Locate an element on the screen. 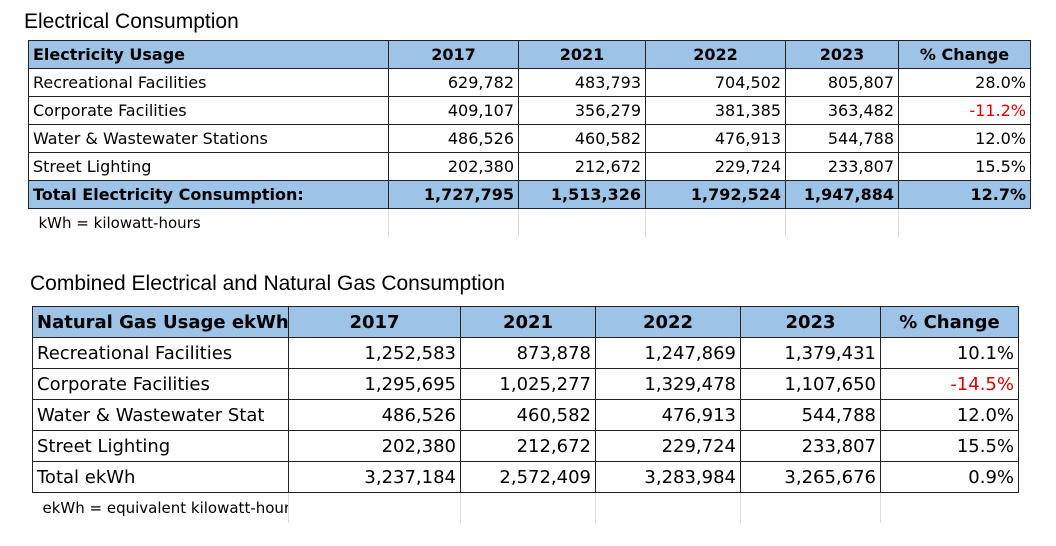  cell: 1,295,695 is located at coordinates (374, 384).